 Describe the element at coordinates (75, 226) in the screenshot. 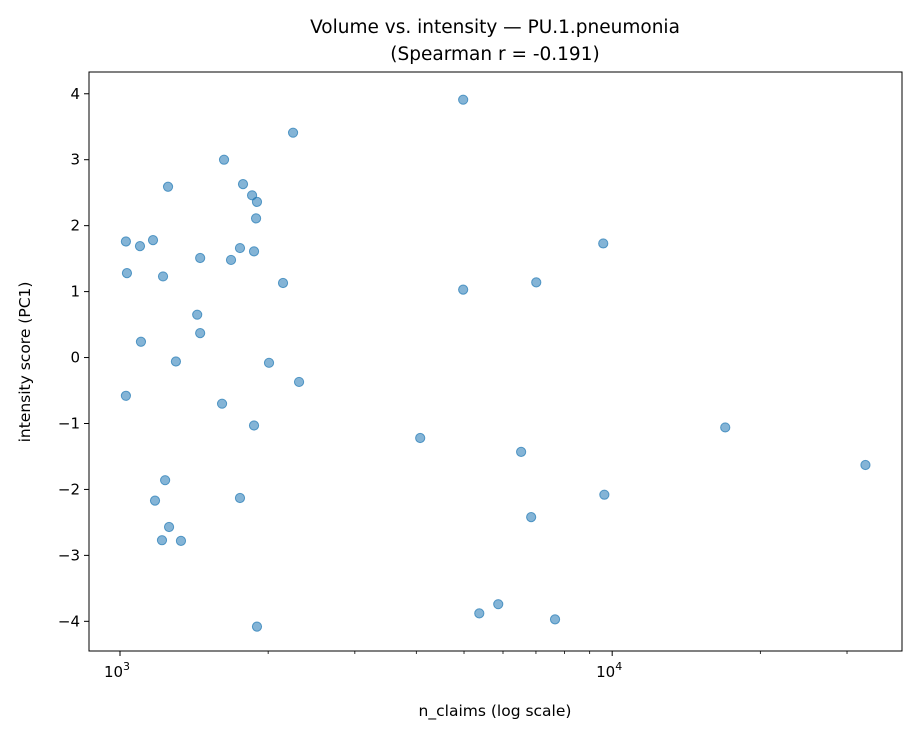

I see `y-tick-label: 2` at that location.